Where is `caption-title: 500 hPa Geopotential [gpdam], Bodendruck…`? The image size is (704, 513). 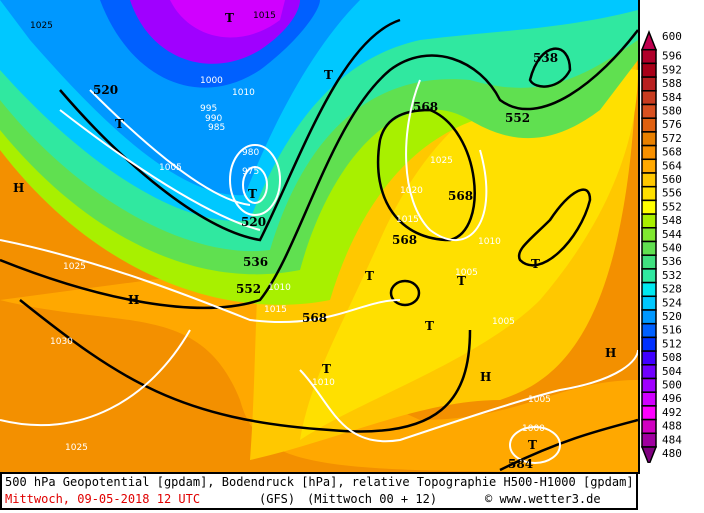 caption-title: 500 hPa Geopotential [gpdam], Bodendruck… is located at coordinates (319, 482).